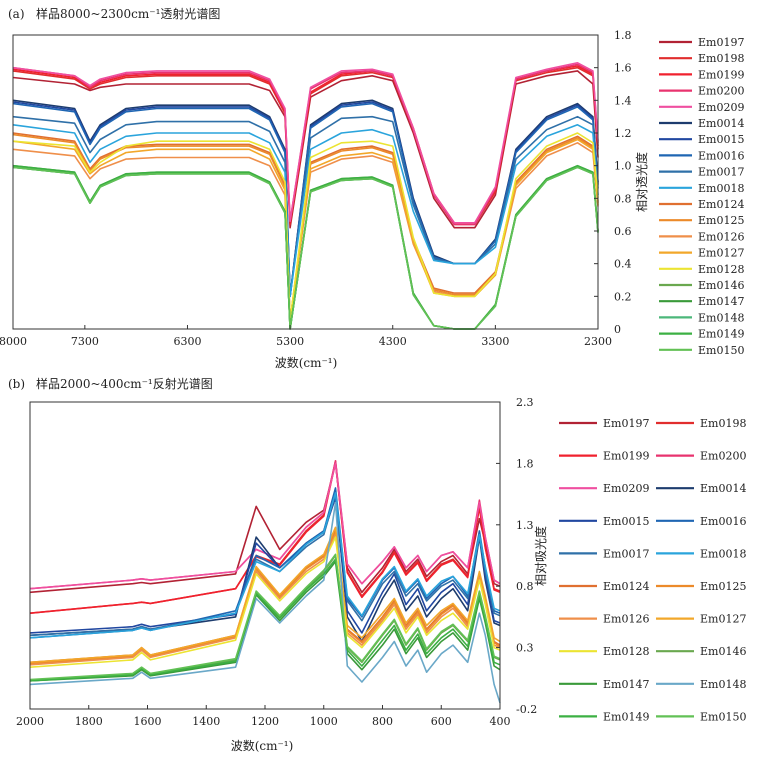 The width and height of the screenshot is (762, 761). What do you see at coordinates (721, 139) in the screenshot?
I see `legend-label-em0015: Em0015` at bounding box center [721, 139].